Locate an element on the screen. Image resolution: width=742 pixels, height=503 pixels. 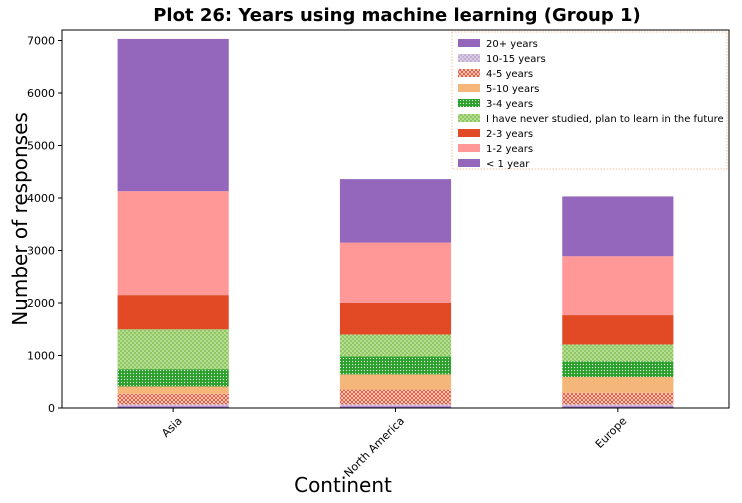
legend-label: 3-4 years is located at coordinates (509, 104).